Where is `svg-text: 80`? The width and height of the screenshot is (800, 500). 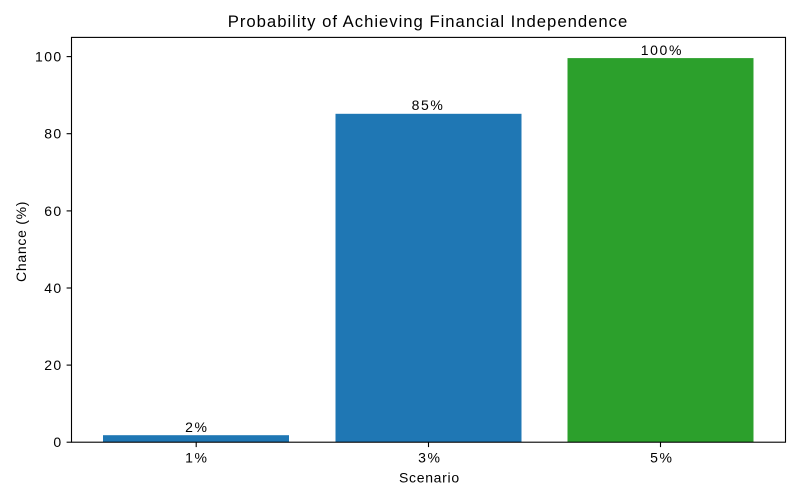
svg-text: 80 is located at coordinates (53, 134).